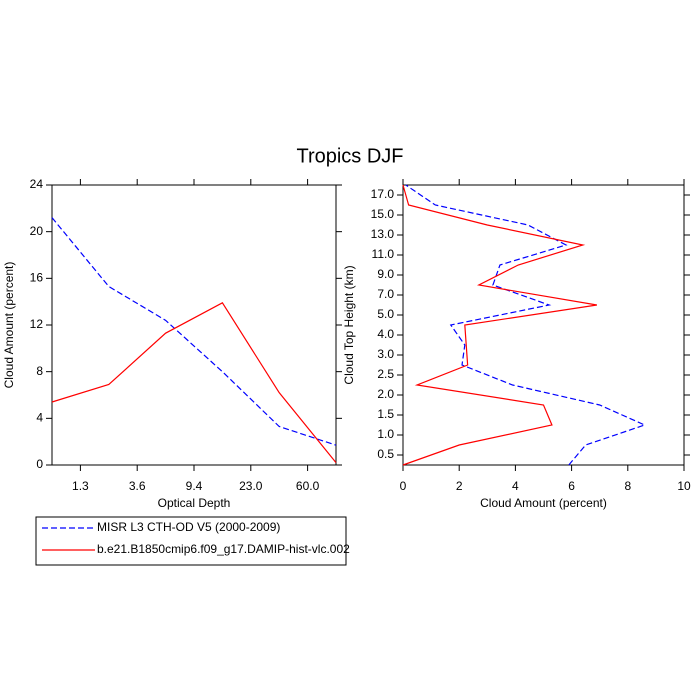 Image resolution: width=700 pixels, height=700 pixels. Describe the element at coordinates (385, 414) in the screenshot. I see `y-tick-label: 1.5` at that location.